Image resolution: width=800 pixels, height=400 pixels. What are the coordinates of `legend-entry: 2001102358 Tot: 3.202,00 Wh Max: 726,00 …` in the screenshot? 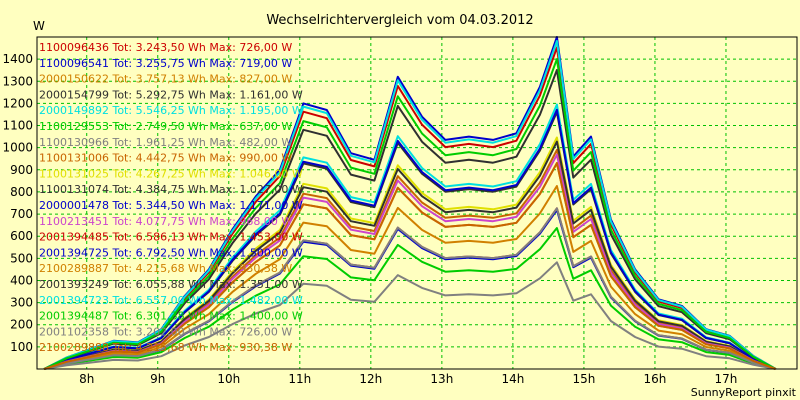 It's located at (165, 331).